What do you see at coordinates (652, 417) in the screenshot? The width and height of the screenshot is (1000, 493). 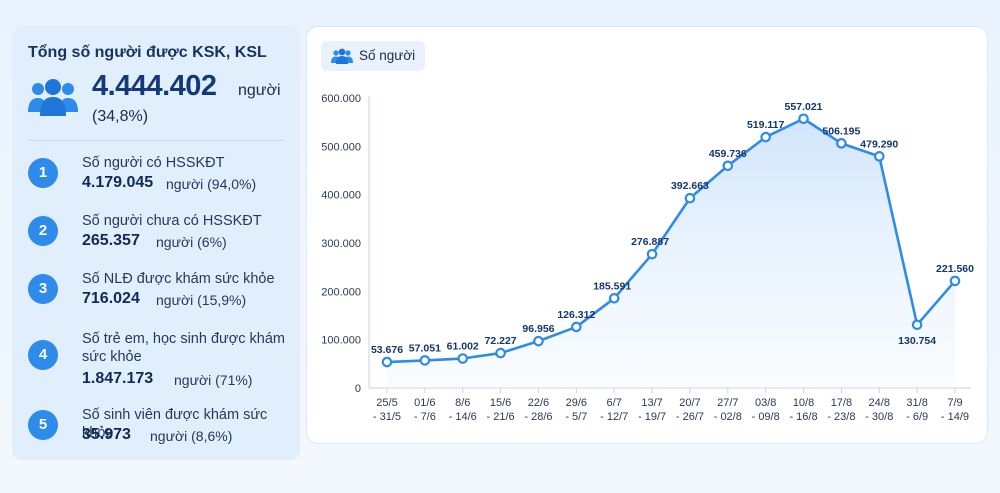 I see `x-tick-label-sub: - 19/7` at bounding box center [652, 417].